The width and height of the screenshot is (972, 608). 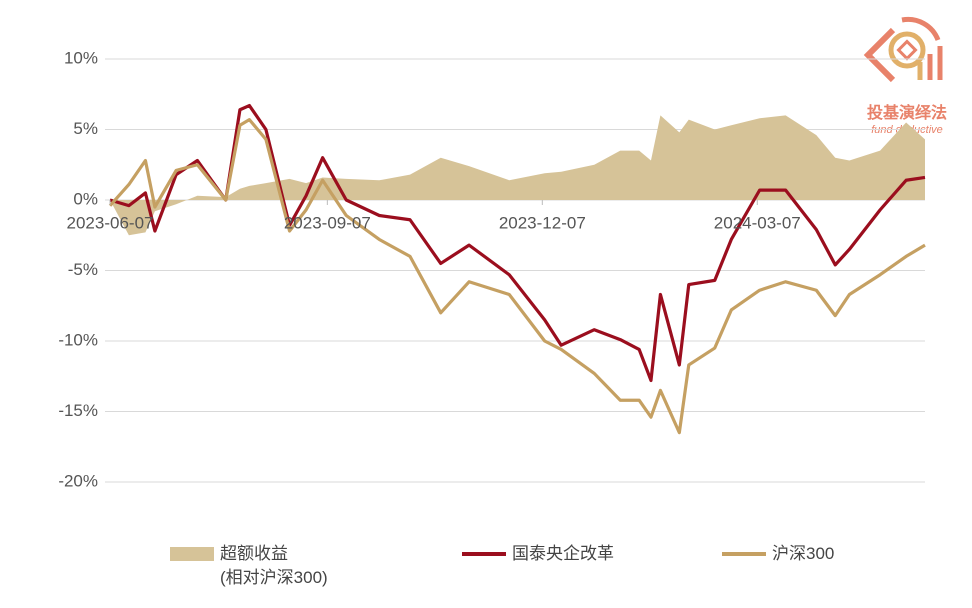 I want to click on y-tick-label: 10%, so click(x=81, y=57).